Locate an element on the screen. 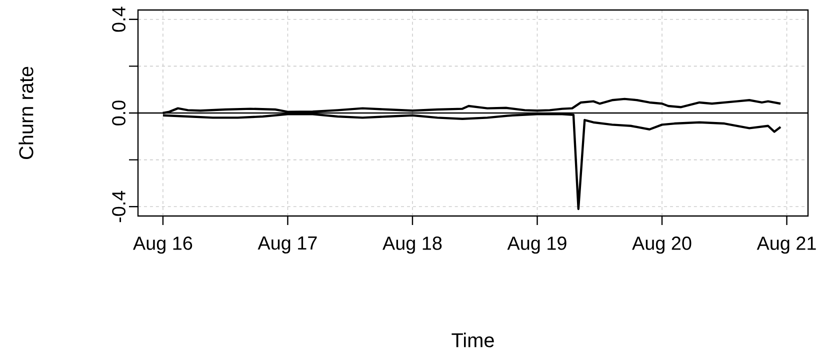  y-tick-label: 0.0 is located at coordinates (119, 113).